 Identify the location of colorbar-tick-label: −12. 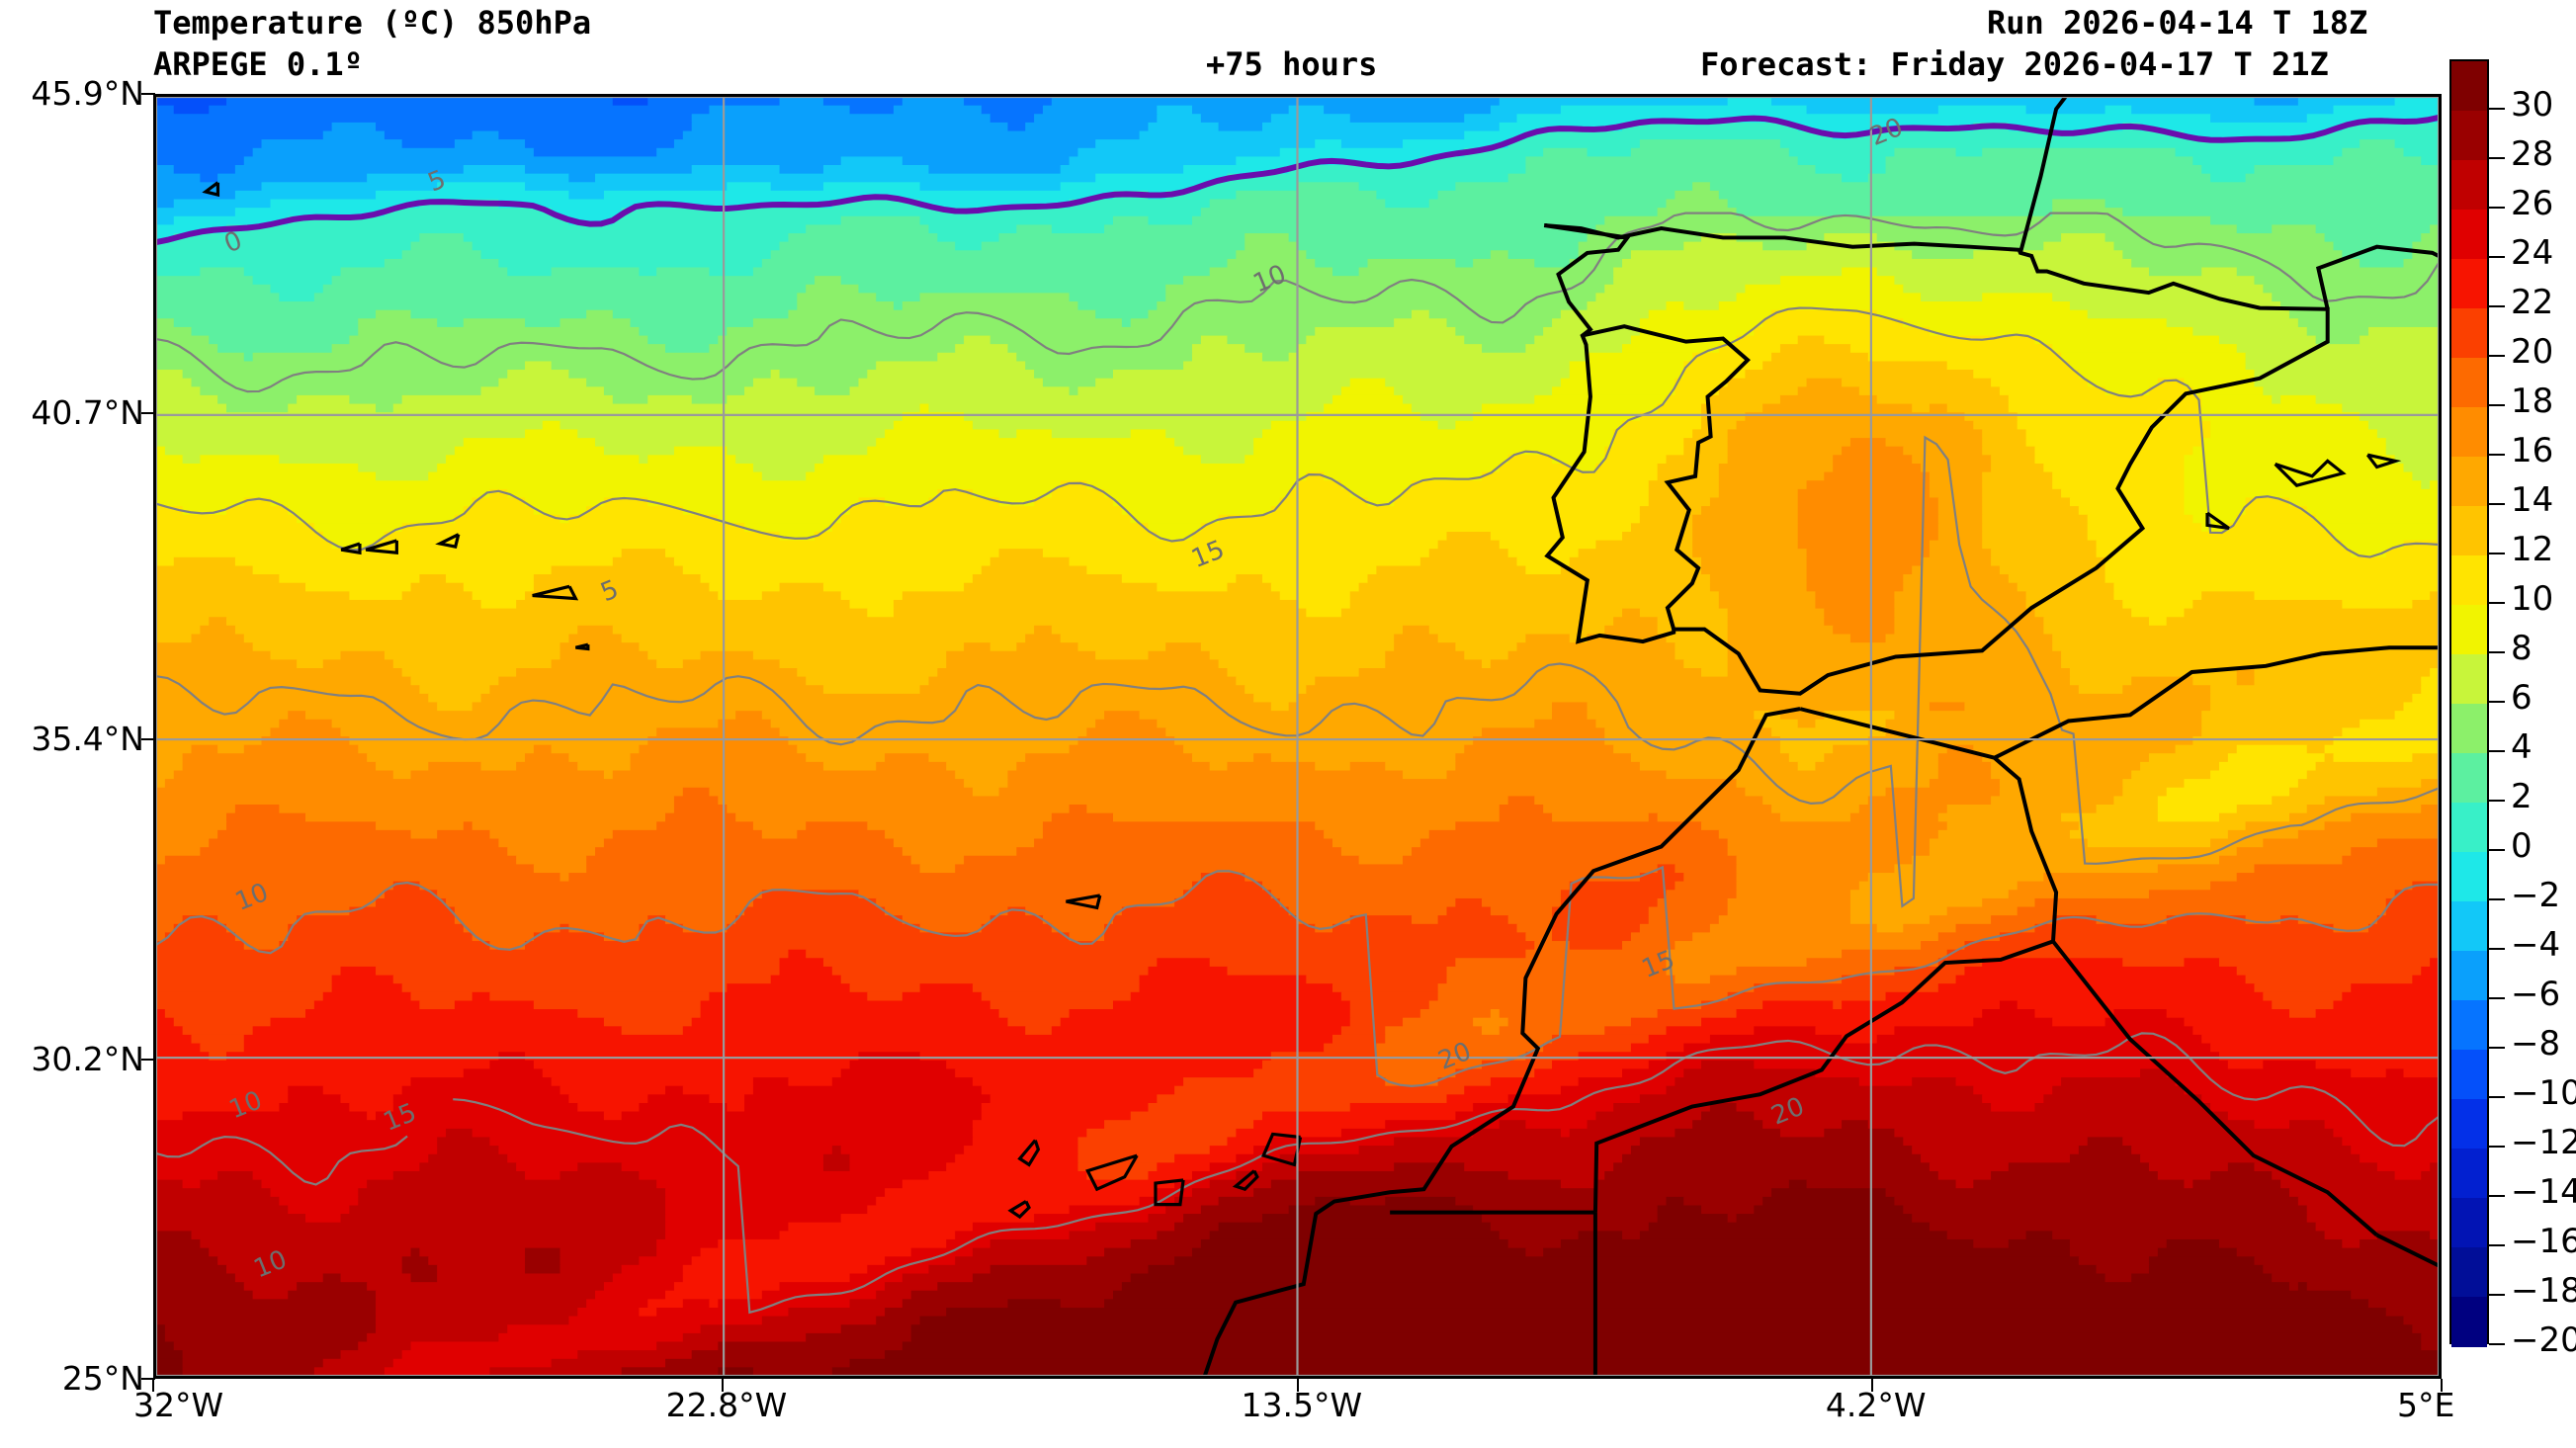
(2543, 1142).